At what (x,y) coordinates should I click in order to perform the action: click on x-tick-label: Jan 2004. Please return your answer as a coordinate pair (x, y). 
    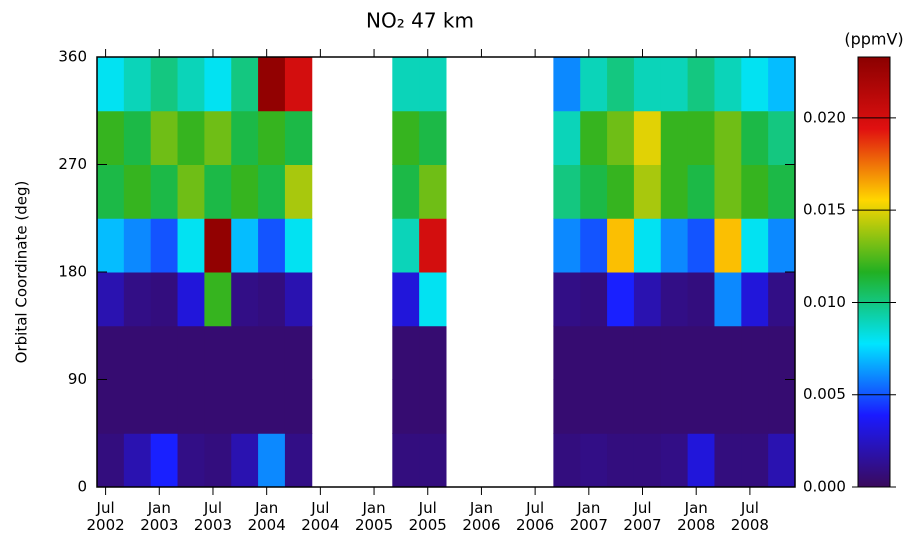
    Looking at the image, I should click on (266, 516).